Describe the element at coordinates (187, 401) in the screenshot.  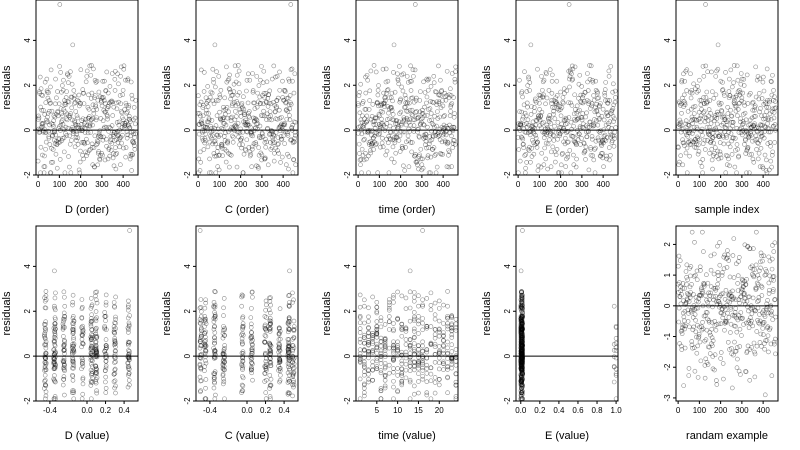
I see `y-tick-label: -2` at that location.